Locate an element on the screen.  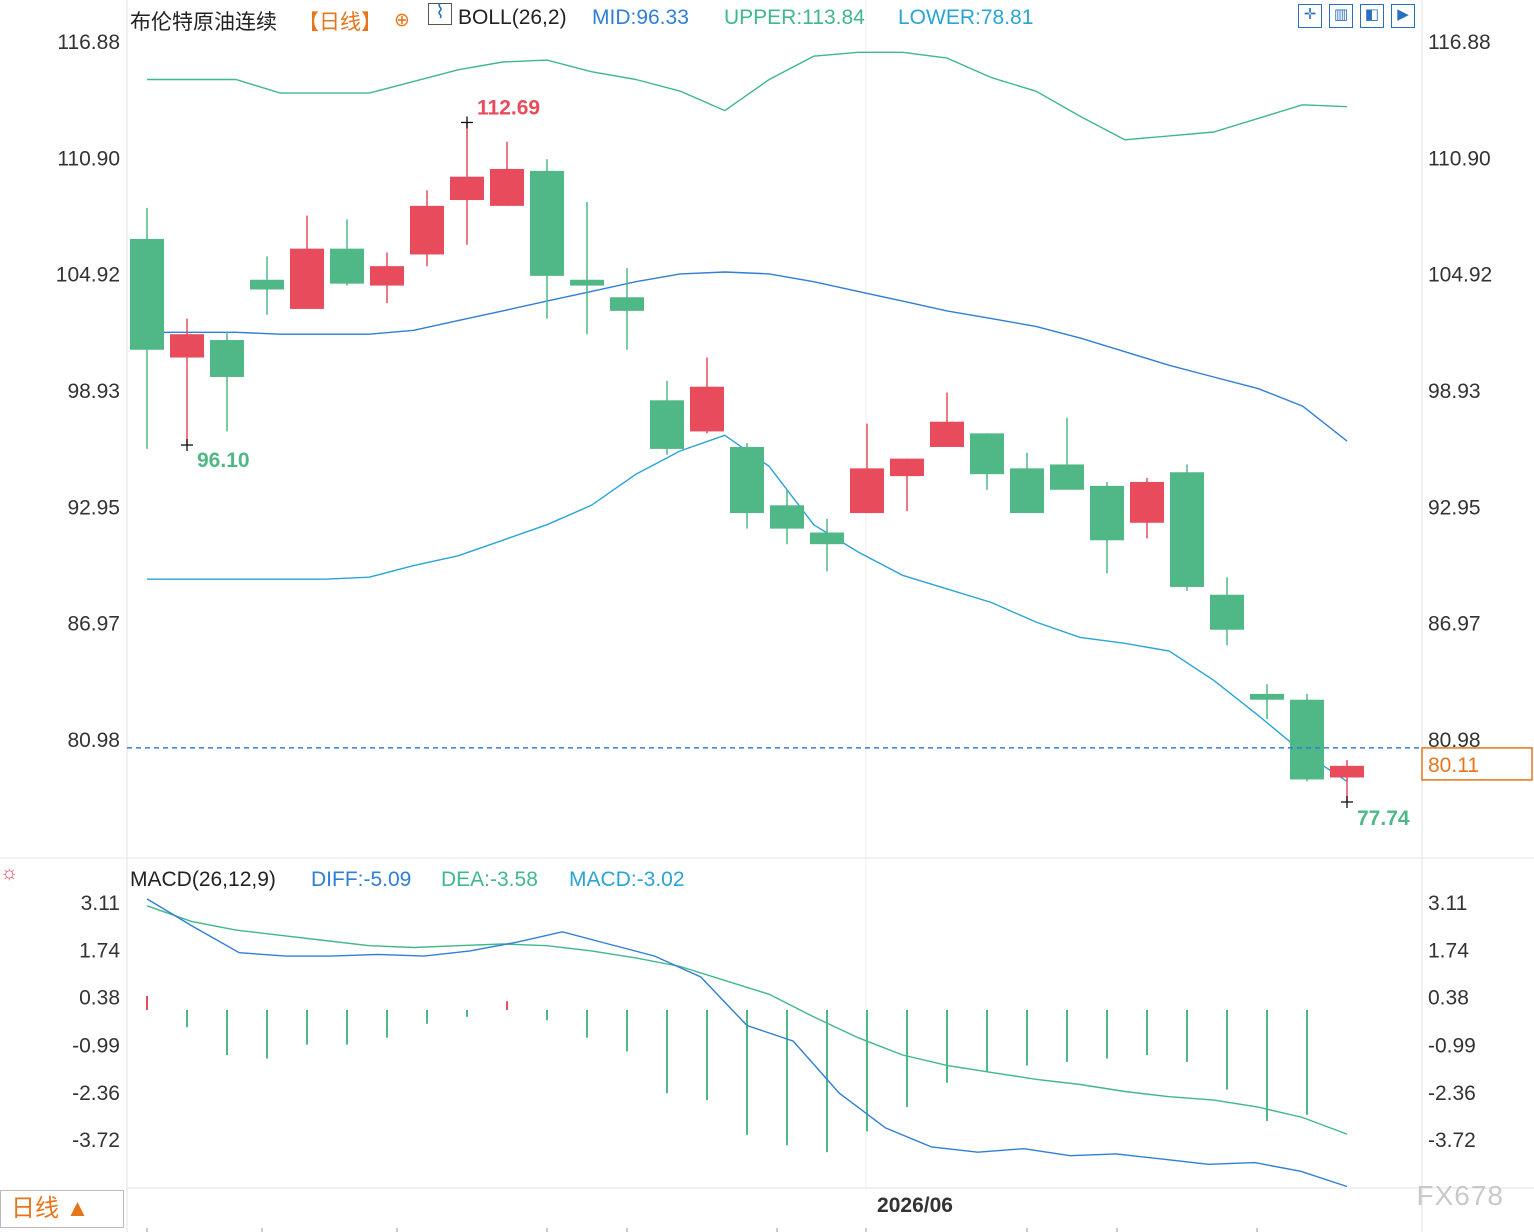
price-tick-left: 80.98 is located at coordinates (93, 740).